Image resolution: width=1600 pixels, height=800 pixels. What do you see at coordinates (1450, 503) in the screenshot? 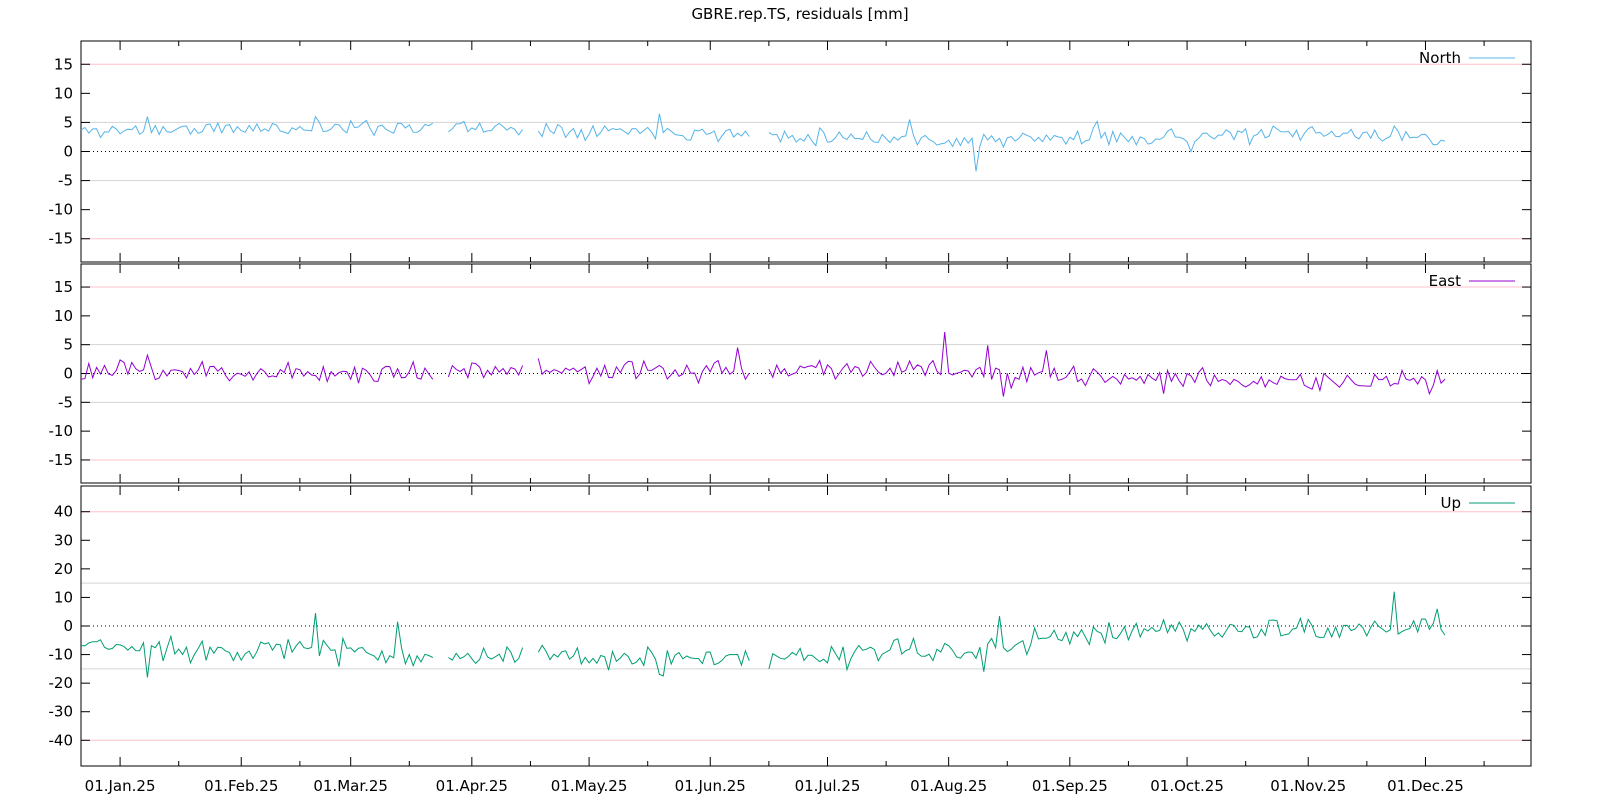
I see `legend-label: Up` at bounding box center [1450, 503].